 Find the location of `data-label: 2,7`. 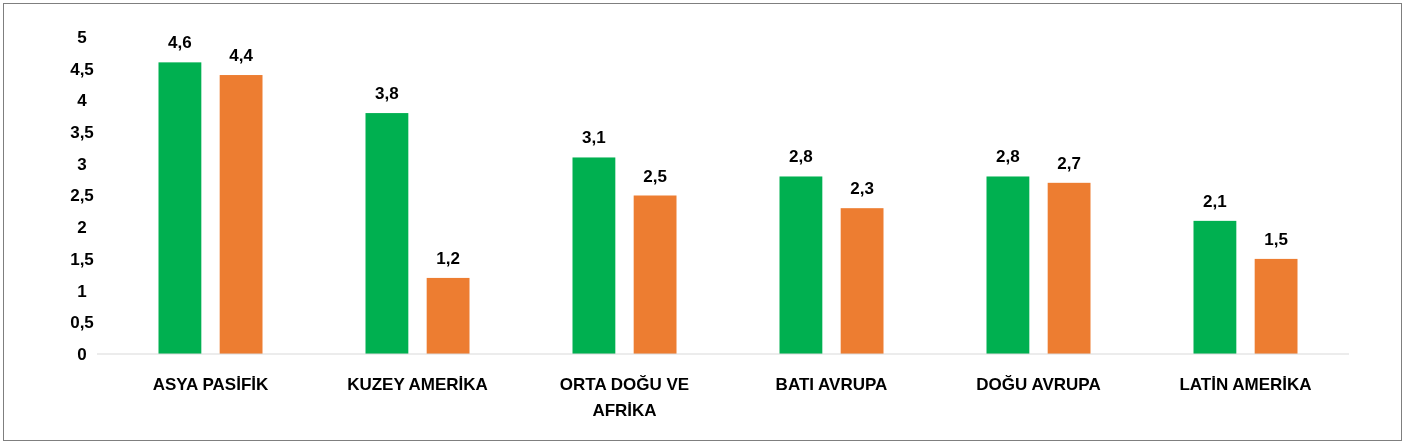

data-label: 2,7 is located at coordinates (1069, 163).